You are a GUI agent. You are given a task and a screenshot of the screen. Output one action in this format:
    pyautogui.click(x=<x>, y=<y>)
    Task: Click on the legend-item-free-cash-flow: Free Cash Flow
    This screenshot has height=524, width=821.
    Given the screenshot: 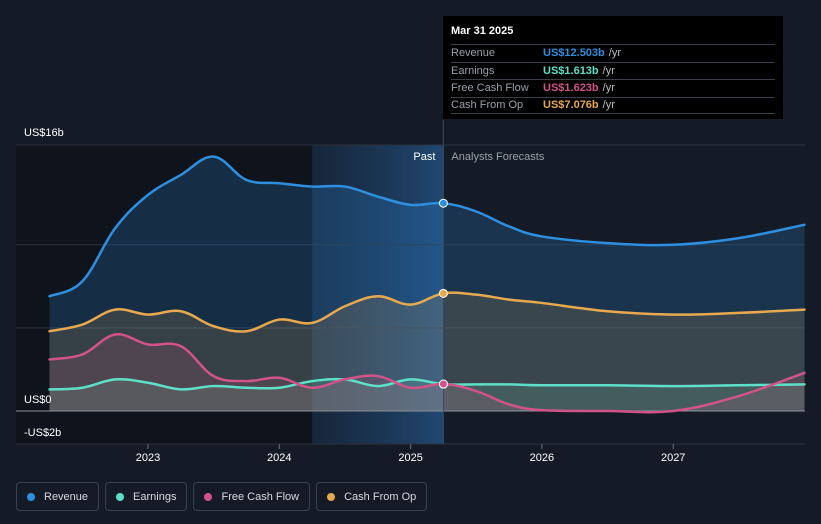 What is the action you would take?
    pyautogui.click(x=252, y=496)
    